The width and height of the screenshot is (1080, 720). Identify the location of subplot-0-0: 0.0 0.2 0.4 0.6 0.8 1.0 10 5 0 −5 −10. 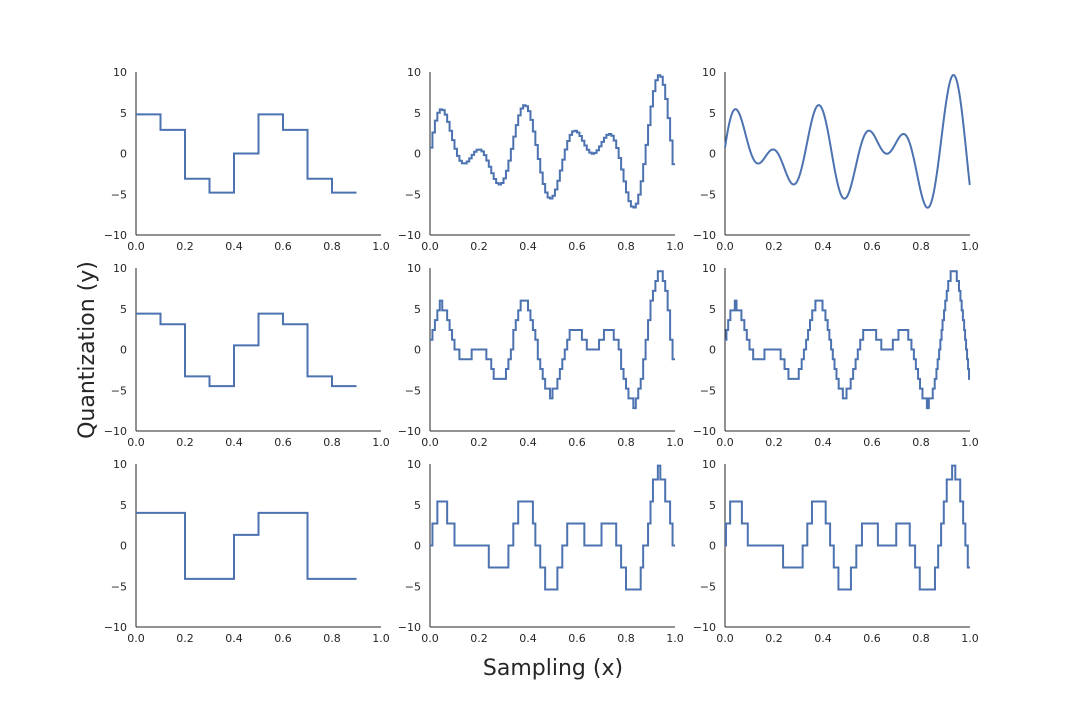
(247, 159).